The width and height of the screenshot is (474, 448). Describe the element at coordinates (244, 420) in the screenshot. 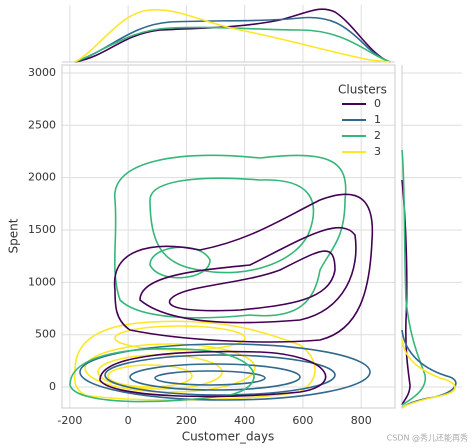

I see `x-tick-label: 400` at that location.